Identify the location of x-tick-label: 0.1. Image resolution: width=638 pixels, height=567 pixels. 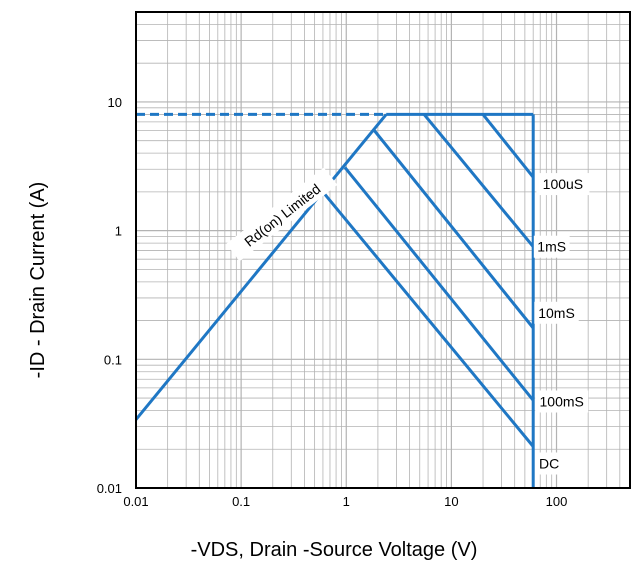
(241, 501).